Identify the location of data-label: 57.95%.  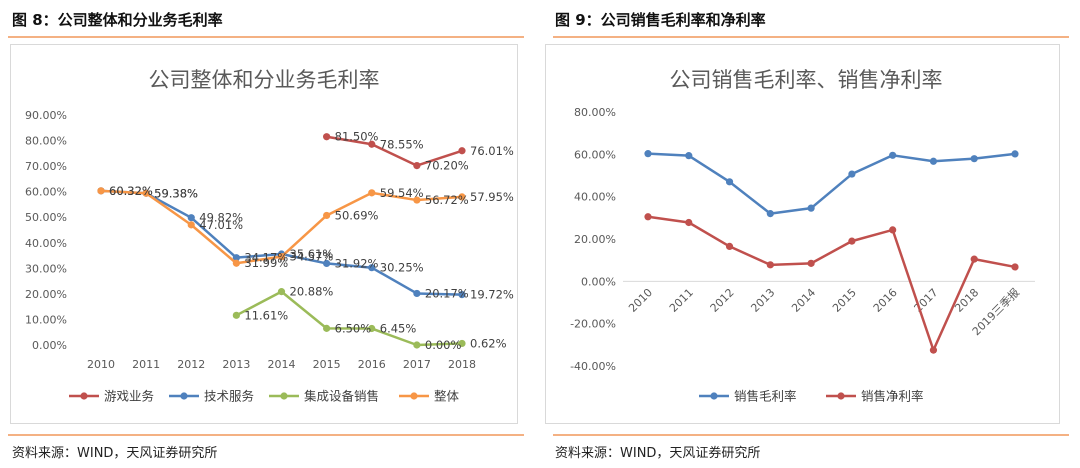
(492, 197).